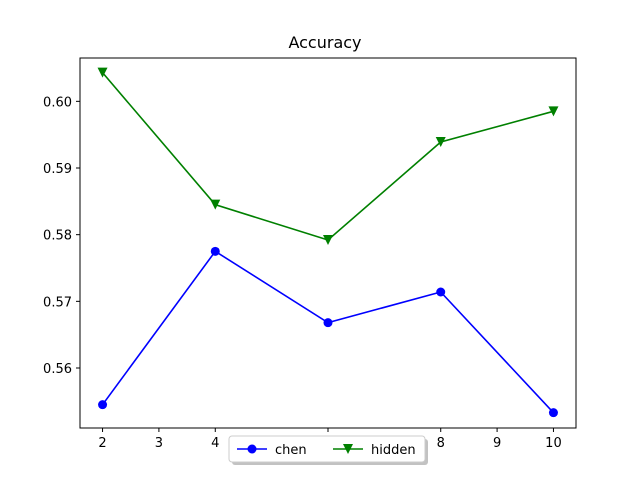  Describe the element at coordinates (553, 443) in the screenshot. I see `x-tick-label: 10` at that location.